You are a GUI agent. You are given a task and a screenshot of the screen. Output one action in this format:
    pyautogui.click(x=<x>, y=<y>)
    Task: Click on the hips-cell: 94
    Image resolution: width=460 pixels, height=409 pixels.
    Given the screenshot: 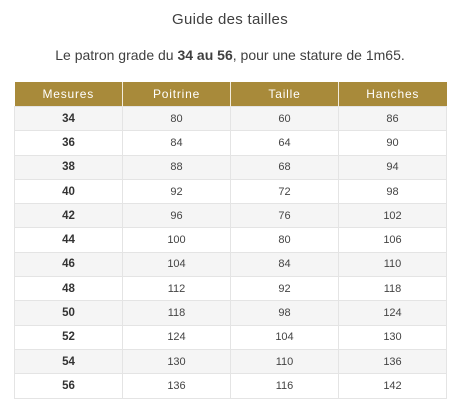 What is the action you would take?
    pyautogui.click(x=392, y=167)
    